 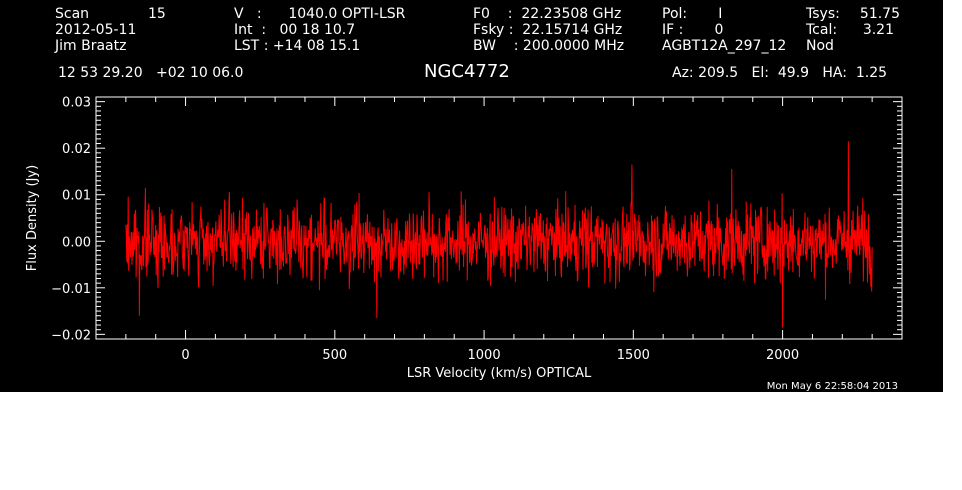 I want to click on tcal-value: 3.21, so click(x=878, y=30).